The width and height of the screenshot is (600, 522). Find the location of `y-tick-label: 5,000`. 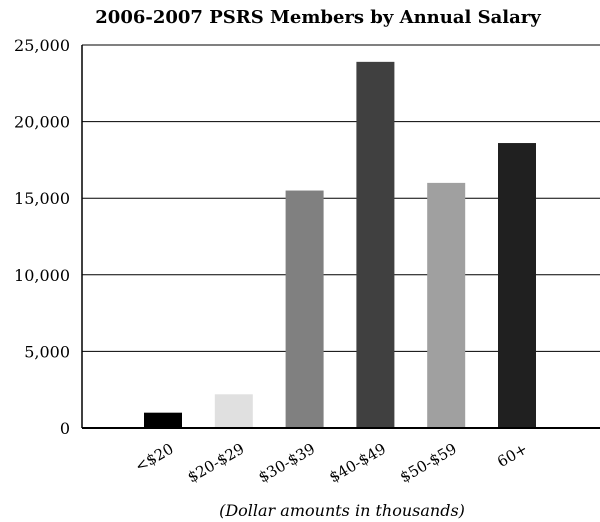

y-tick-label: 5,000 is located at coordinates (47, 351).